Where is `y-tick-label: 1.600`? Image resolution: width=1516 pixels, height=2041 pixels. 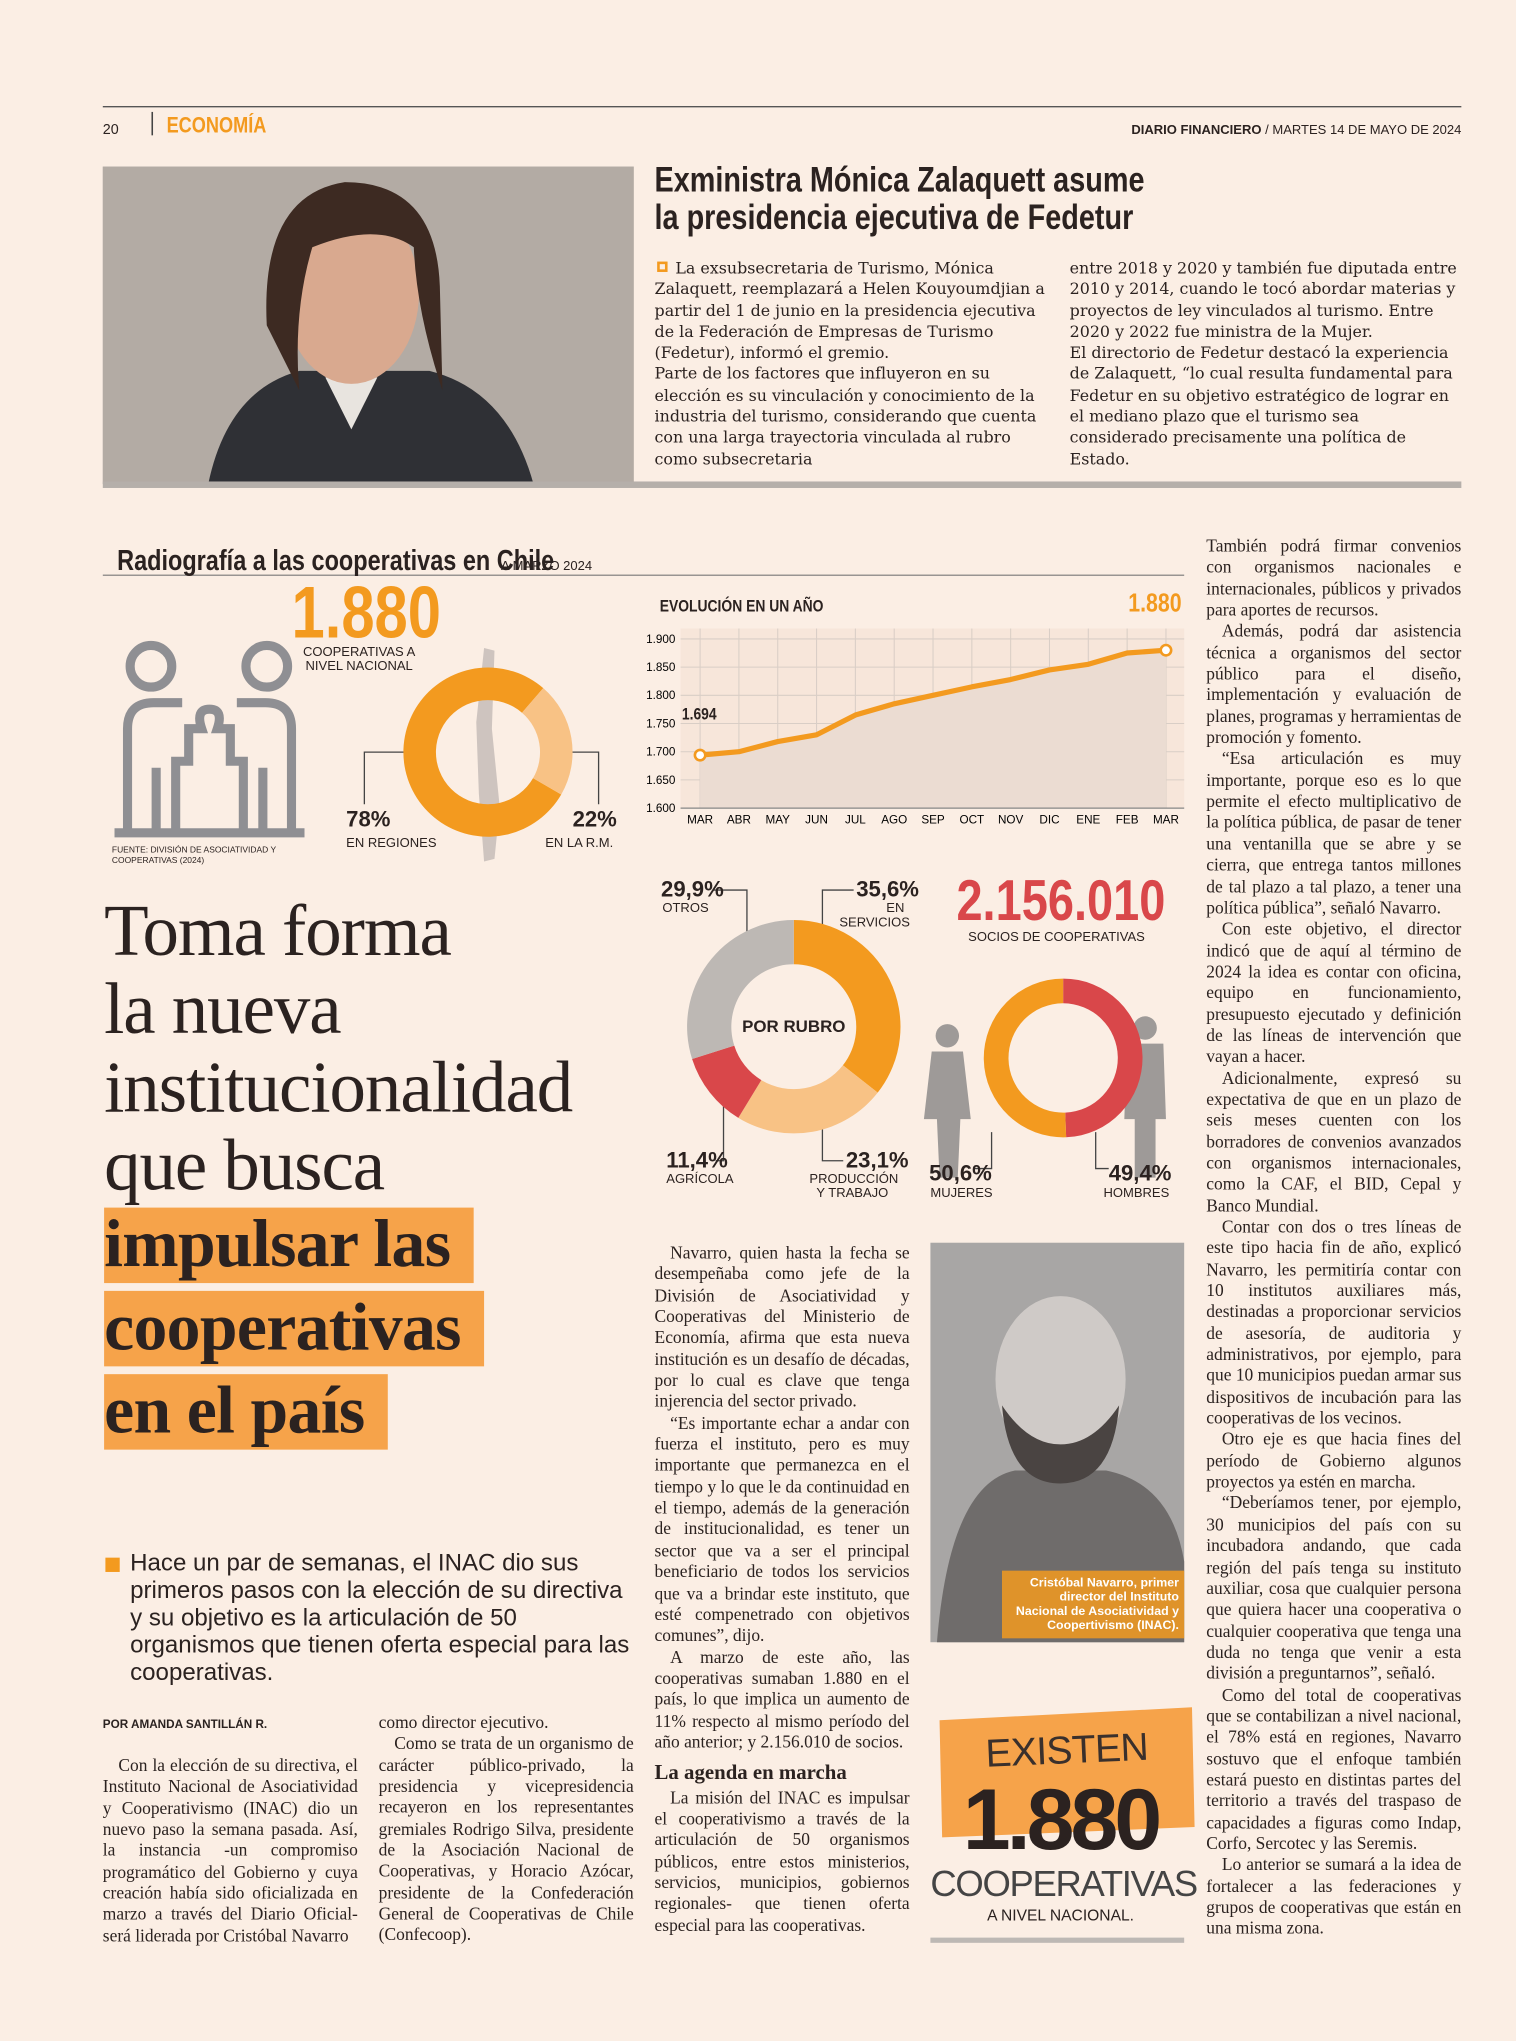 y-tick-label: 1.600 is located at coordinates (661, 808).